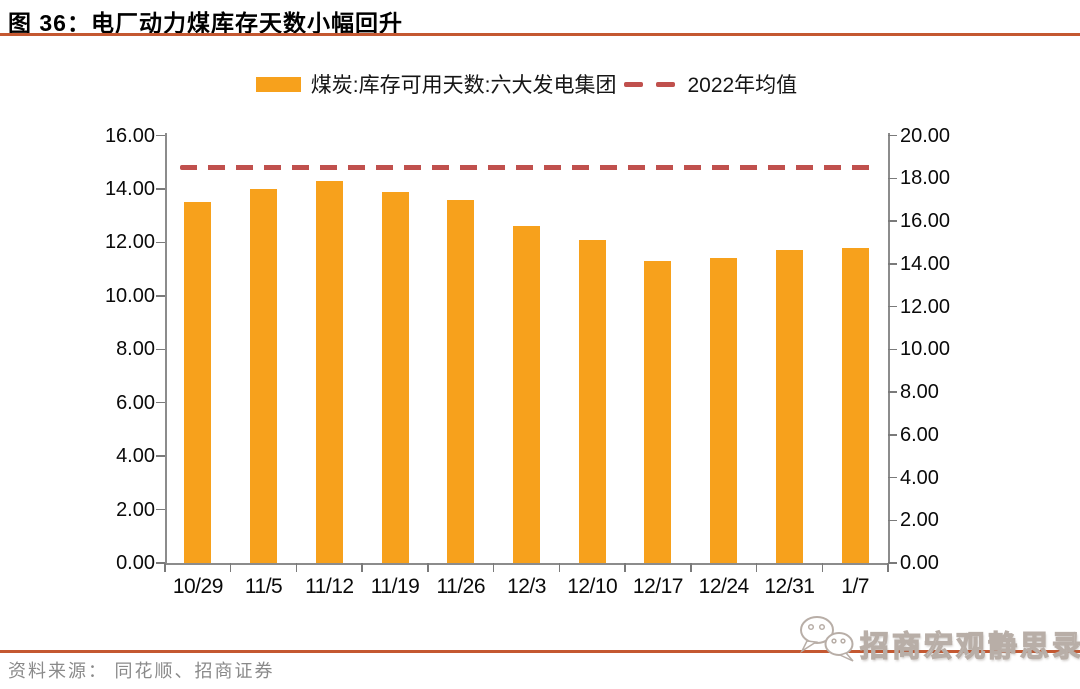  Describe the element at coordinates (925, 221) in the screenshot. I see `y-axis-right-label: 16.00` at that location.